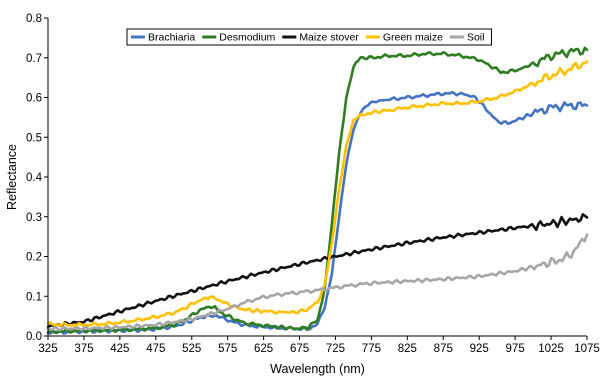 This screenshot has height=376, width=603. What do you see at coordinates (34, 218) in the screenshot?
I see `y-tick-label: 0.3` at bounding box center [34, 218].